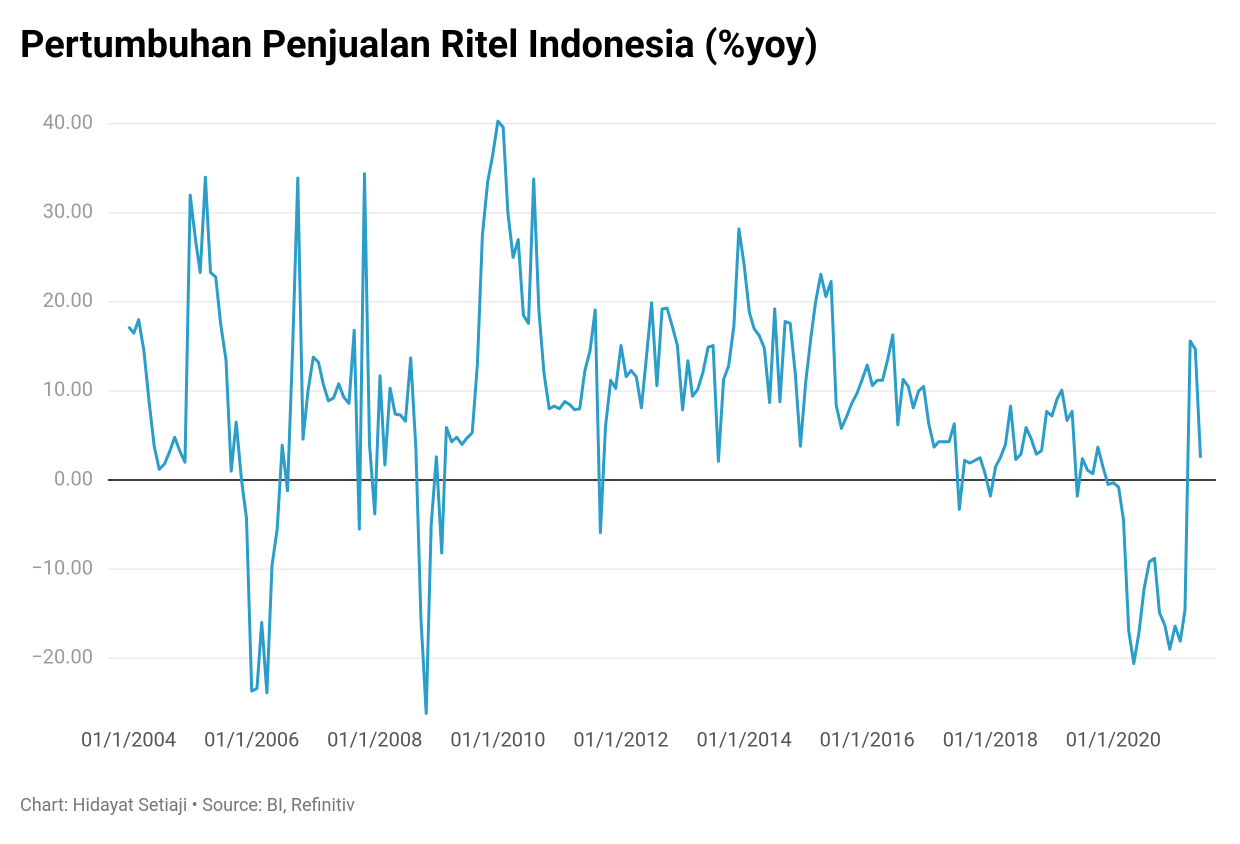 The width and height of the screenshot is (1240, 844). I want to click on y-tick-label: 0.00, so click(73, 478).